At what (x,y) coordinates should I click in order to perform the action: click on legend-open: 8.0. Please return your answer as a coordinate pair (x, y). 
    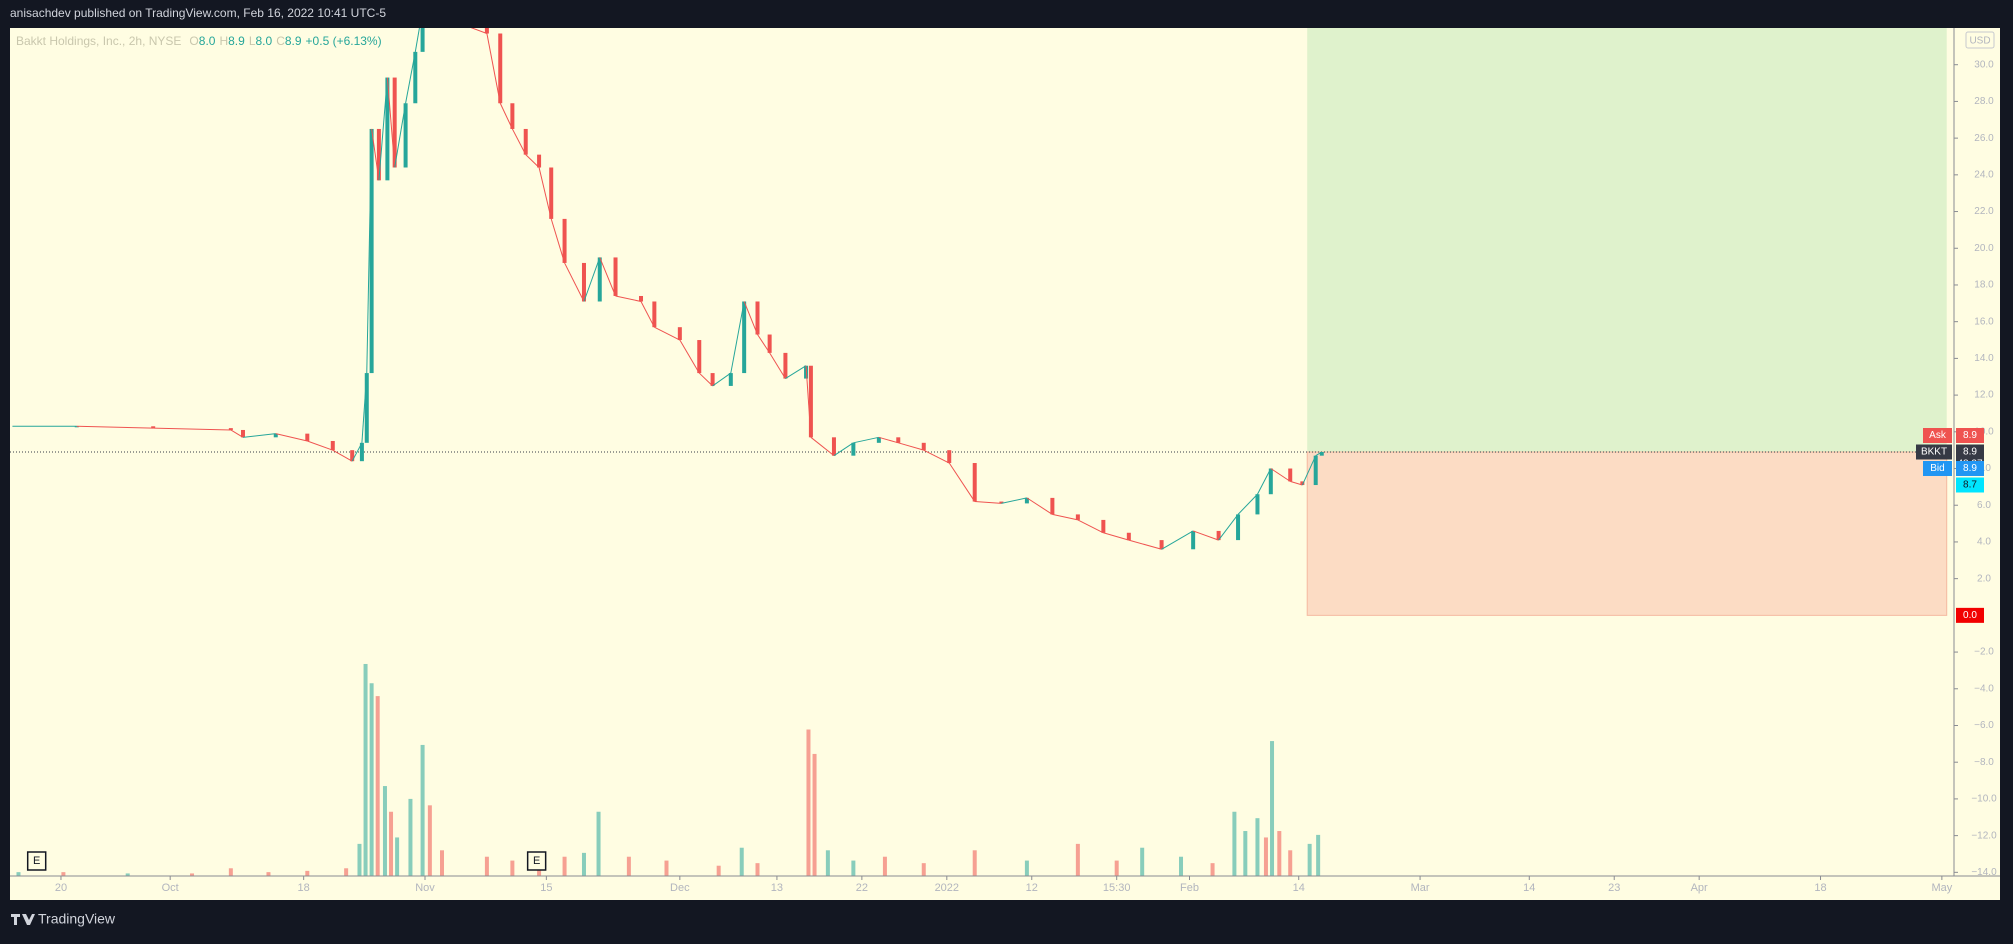
    Looking at the image, I should click on (207, 41).